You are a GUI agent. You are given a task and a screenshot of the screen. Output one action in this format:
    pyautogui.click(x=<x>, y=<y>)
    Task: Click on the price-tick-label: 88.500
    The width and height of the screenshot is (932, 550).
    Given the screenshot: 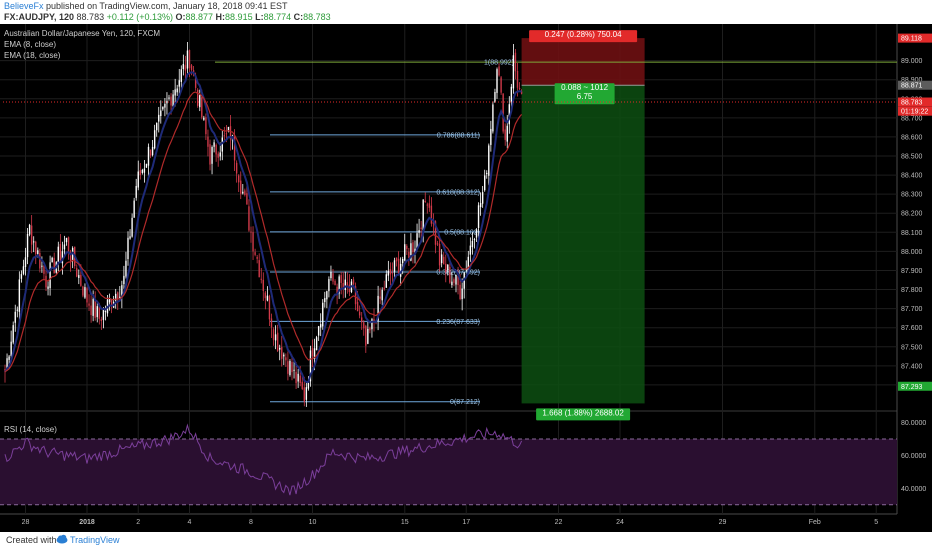 What is the action you would take?
    pyautogui.click(x=912, y=157)
    